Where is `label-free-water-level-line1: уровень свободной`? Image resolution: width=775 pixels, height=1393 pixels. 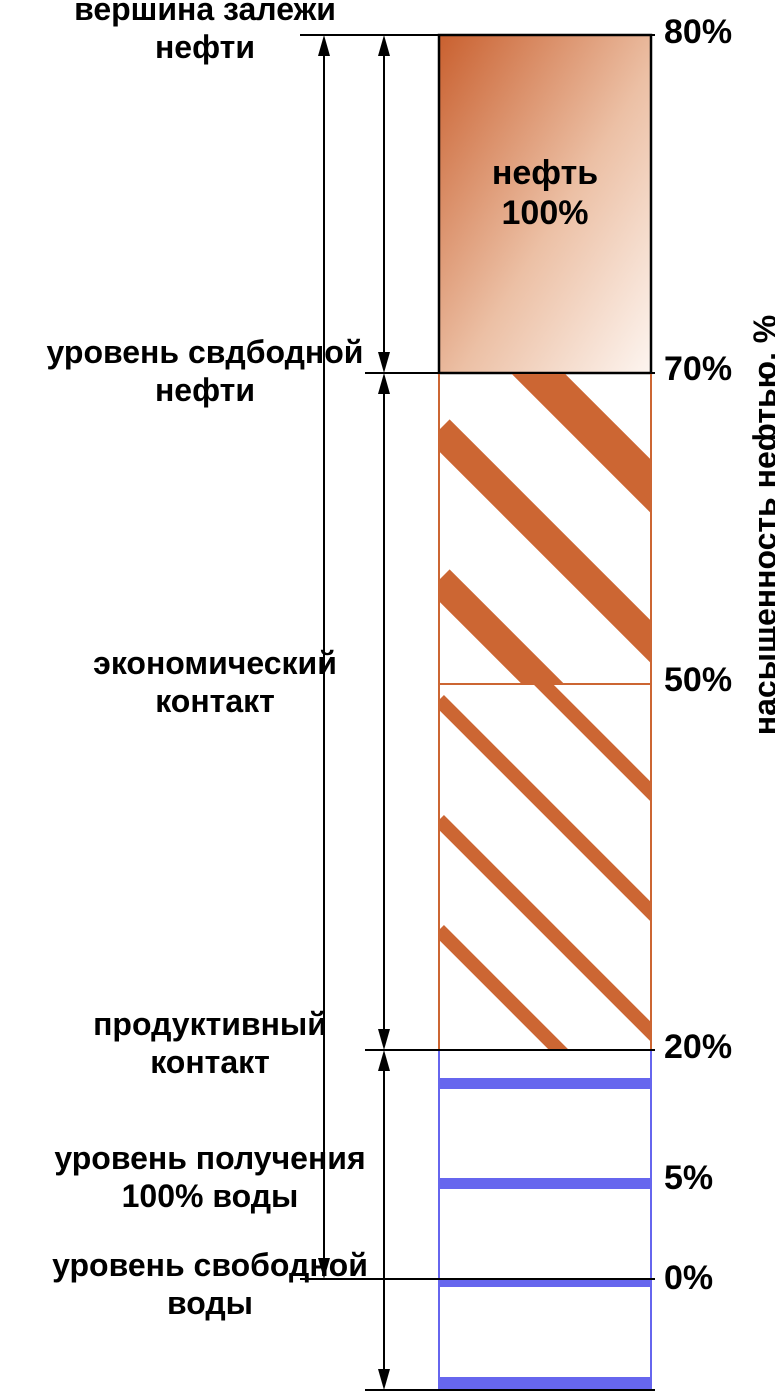 label-free-water-level-line1: уровень свободной is located at coordinates (210, 1265).